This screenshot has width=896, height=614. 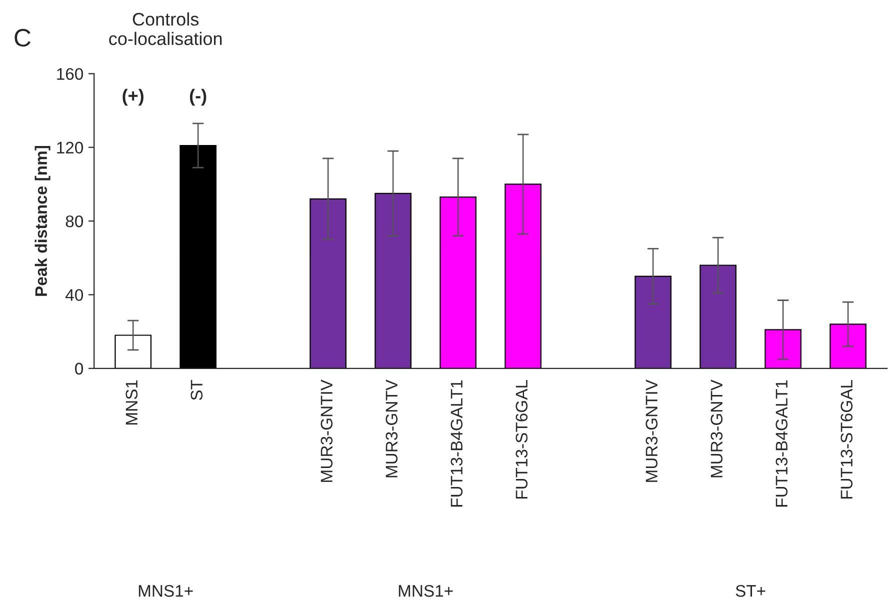 I want to click on annotation: (-), so click(x=198, y=97).